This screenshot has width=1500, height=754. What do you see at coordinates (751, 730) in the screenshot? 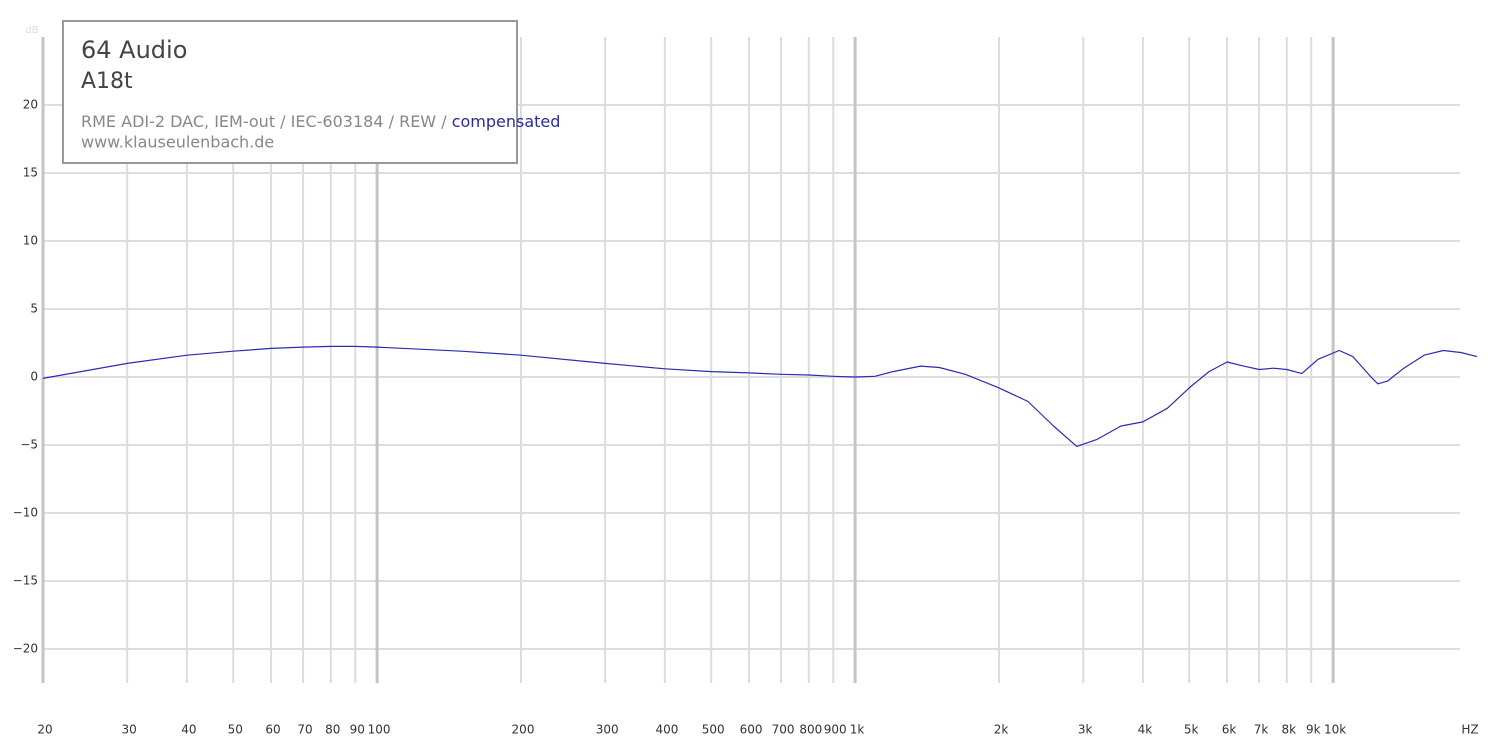
I see `x-tick-label: 600` at bounding box center [751, 730].